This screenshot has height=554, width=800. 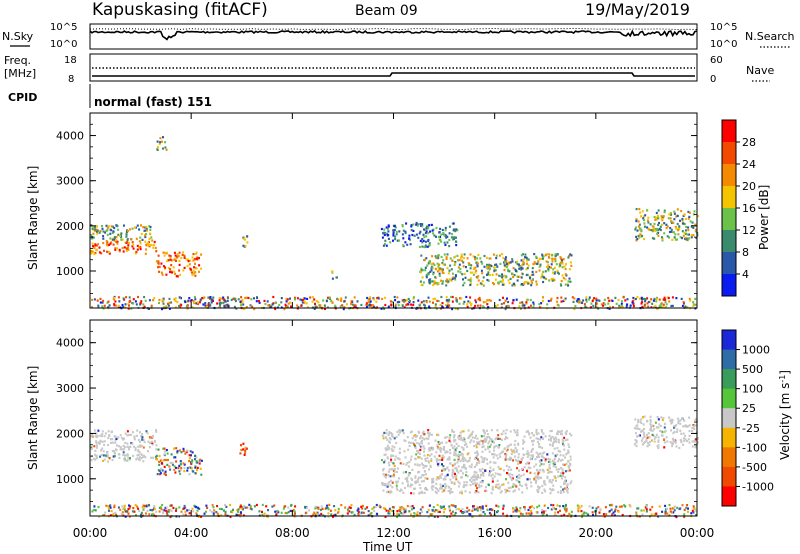 What do you see at coordinates (723, 27) in the screenshot?
I see `noise-right-tick-top: 10^5` at bounding box center [723, 27].